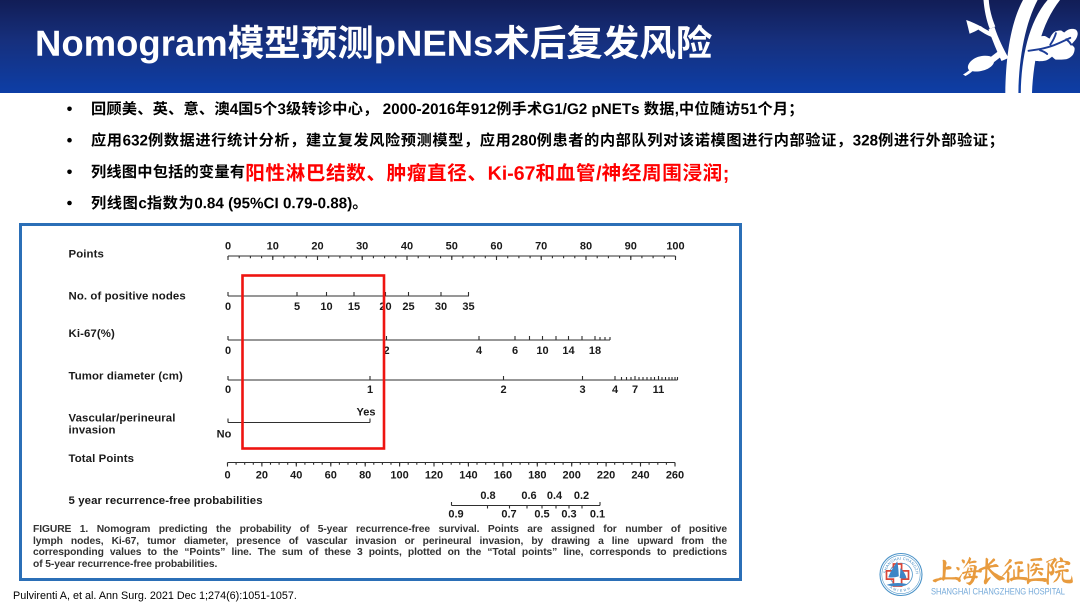  Describe the element at coordinates (366, 413) in the screenshot. I see `svg-text: Yes` at that location.